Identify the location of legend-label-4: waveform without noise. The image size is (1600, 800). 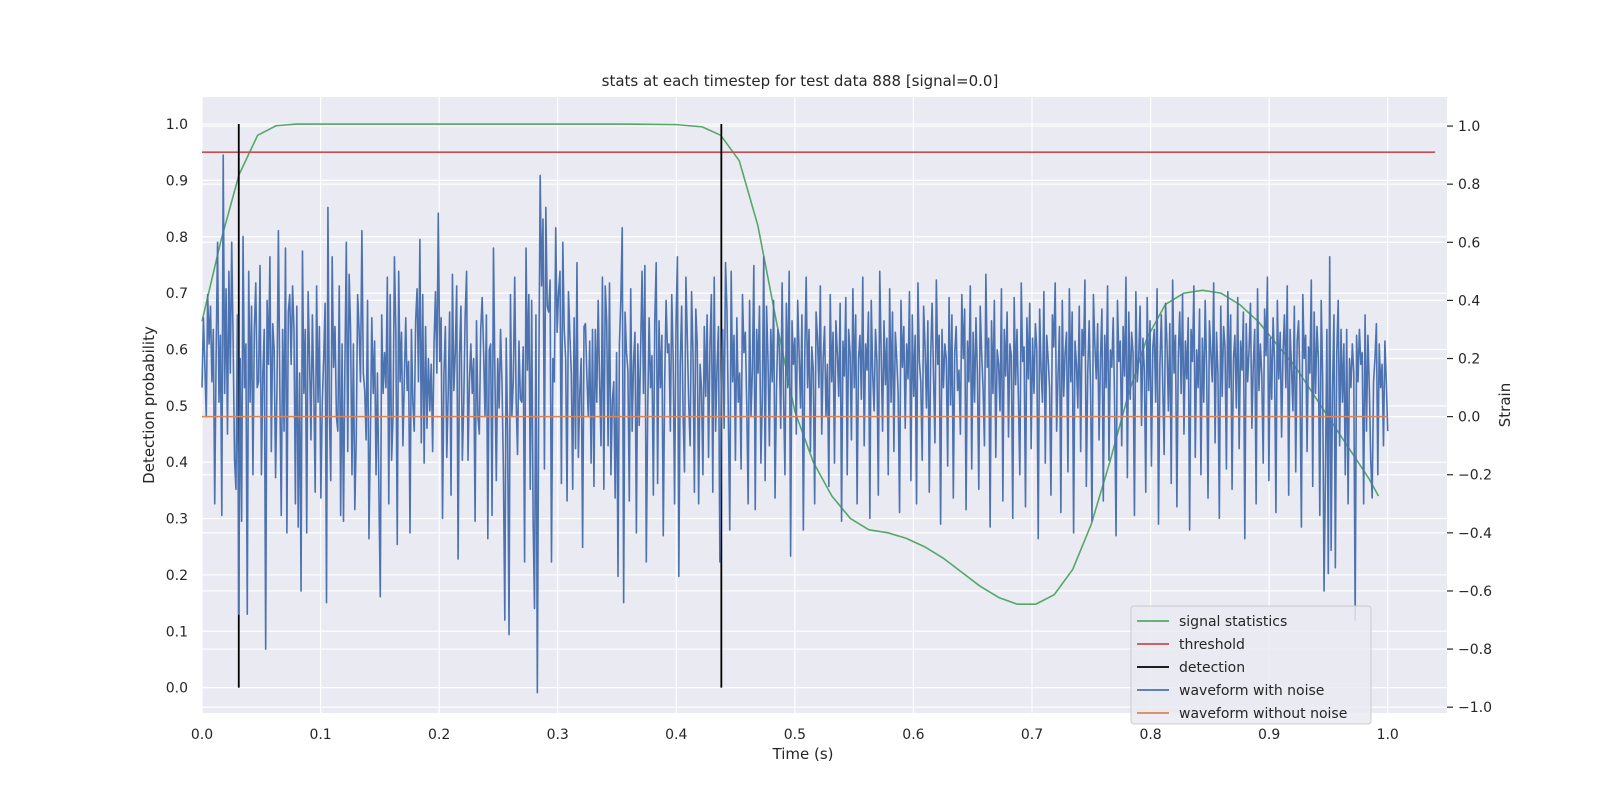
(1263, 714).